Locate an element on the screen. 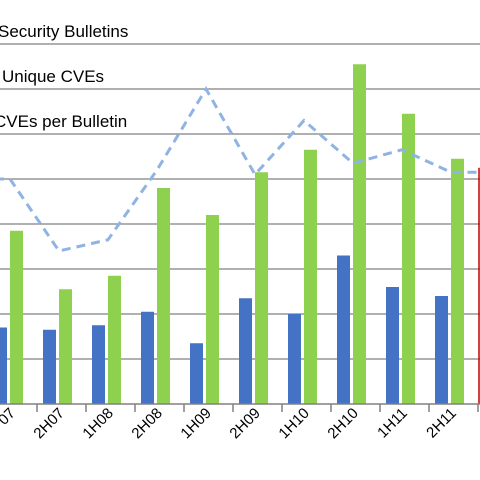 This screenshot has height=480, width=480. x-tick-label: 2H08 is located at coordinates (146, 423).